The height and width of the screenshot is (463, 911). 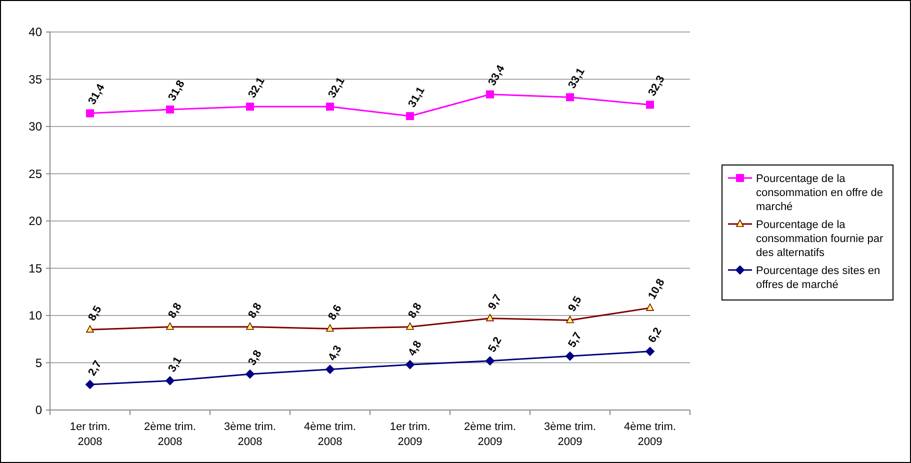 I want to click on x-tick-label: 1er trim. 2009, so click(x=410, y=434).